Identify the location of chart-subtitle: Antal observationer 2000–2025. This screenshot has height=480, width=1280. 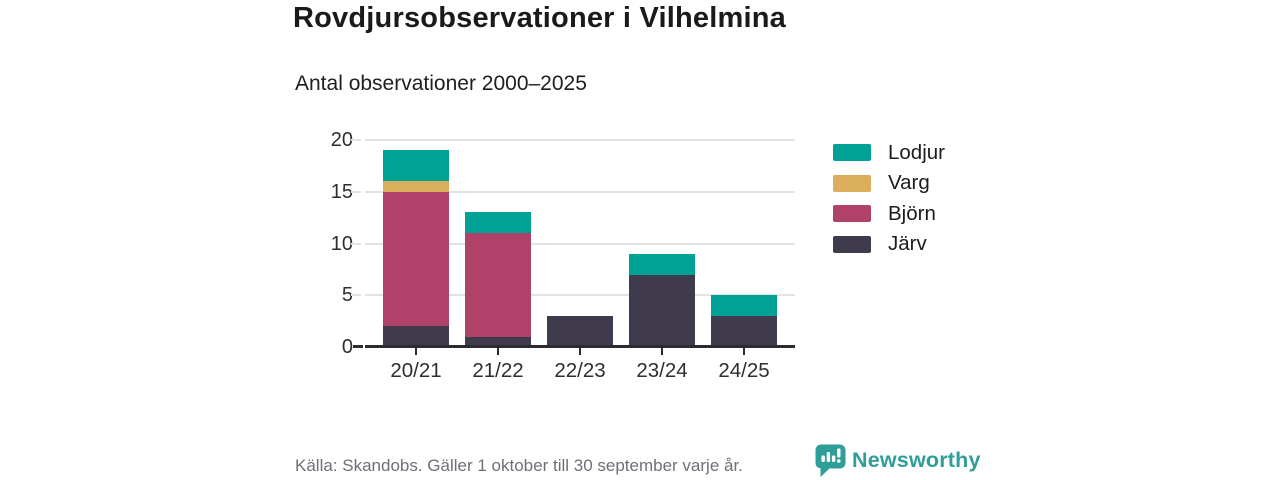
(441, 83).